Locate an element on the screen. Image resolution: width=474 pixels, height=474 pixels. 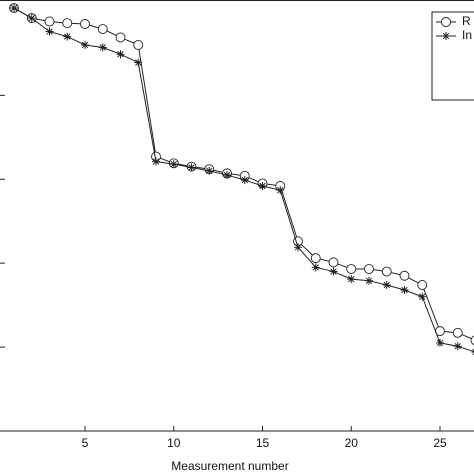
x-tick-label: 20 is located at coordinates (352, 443).